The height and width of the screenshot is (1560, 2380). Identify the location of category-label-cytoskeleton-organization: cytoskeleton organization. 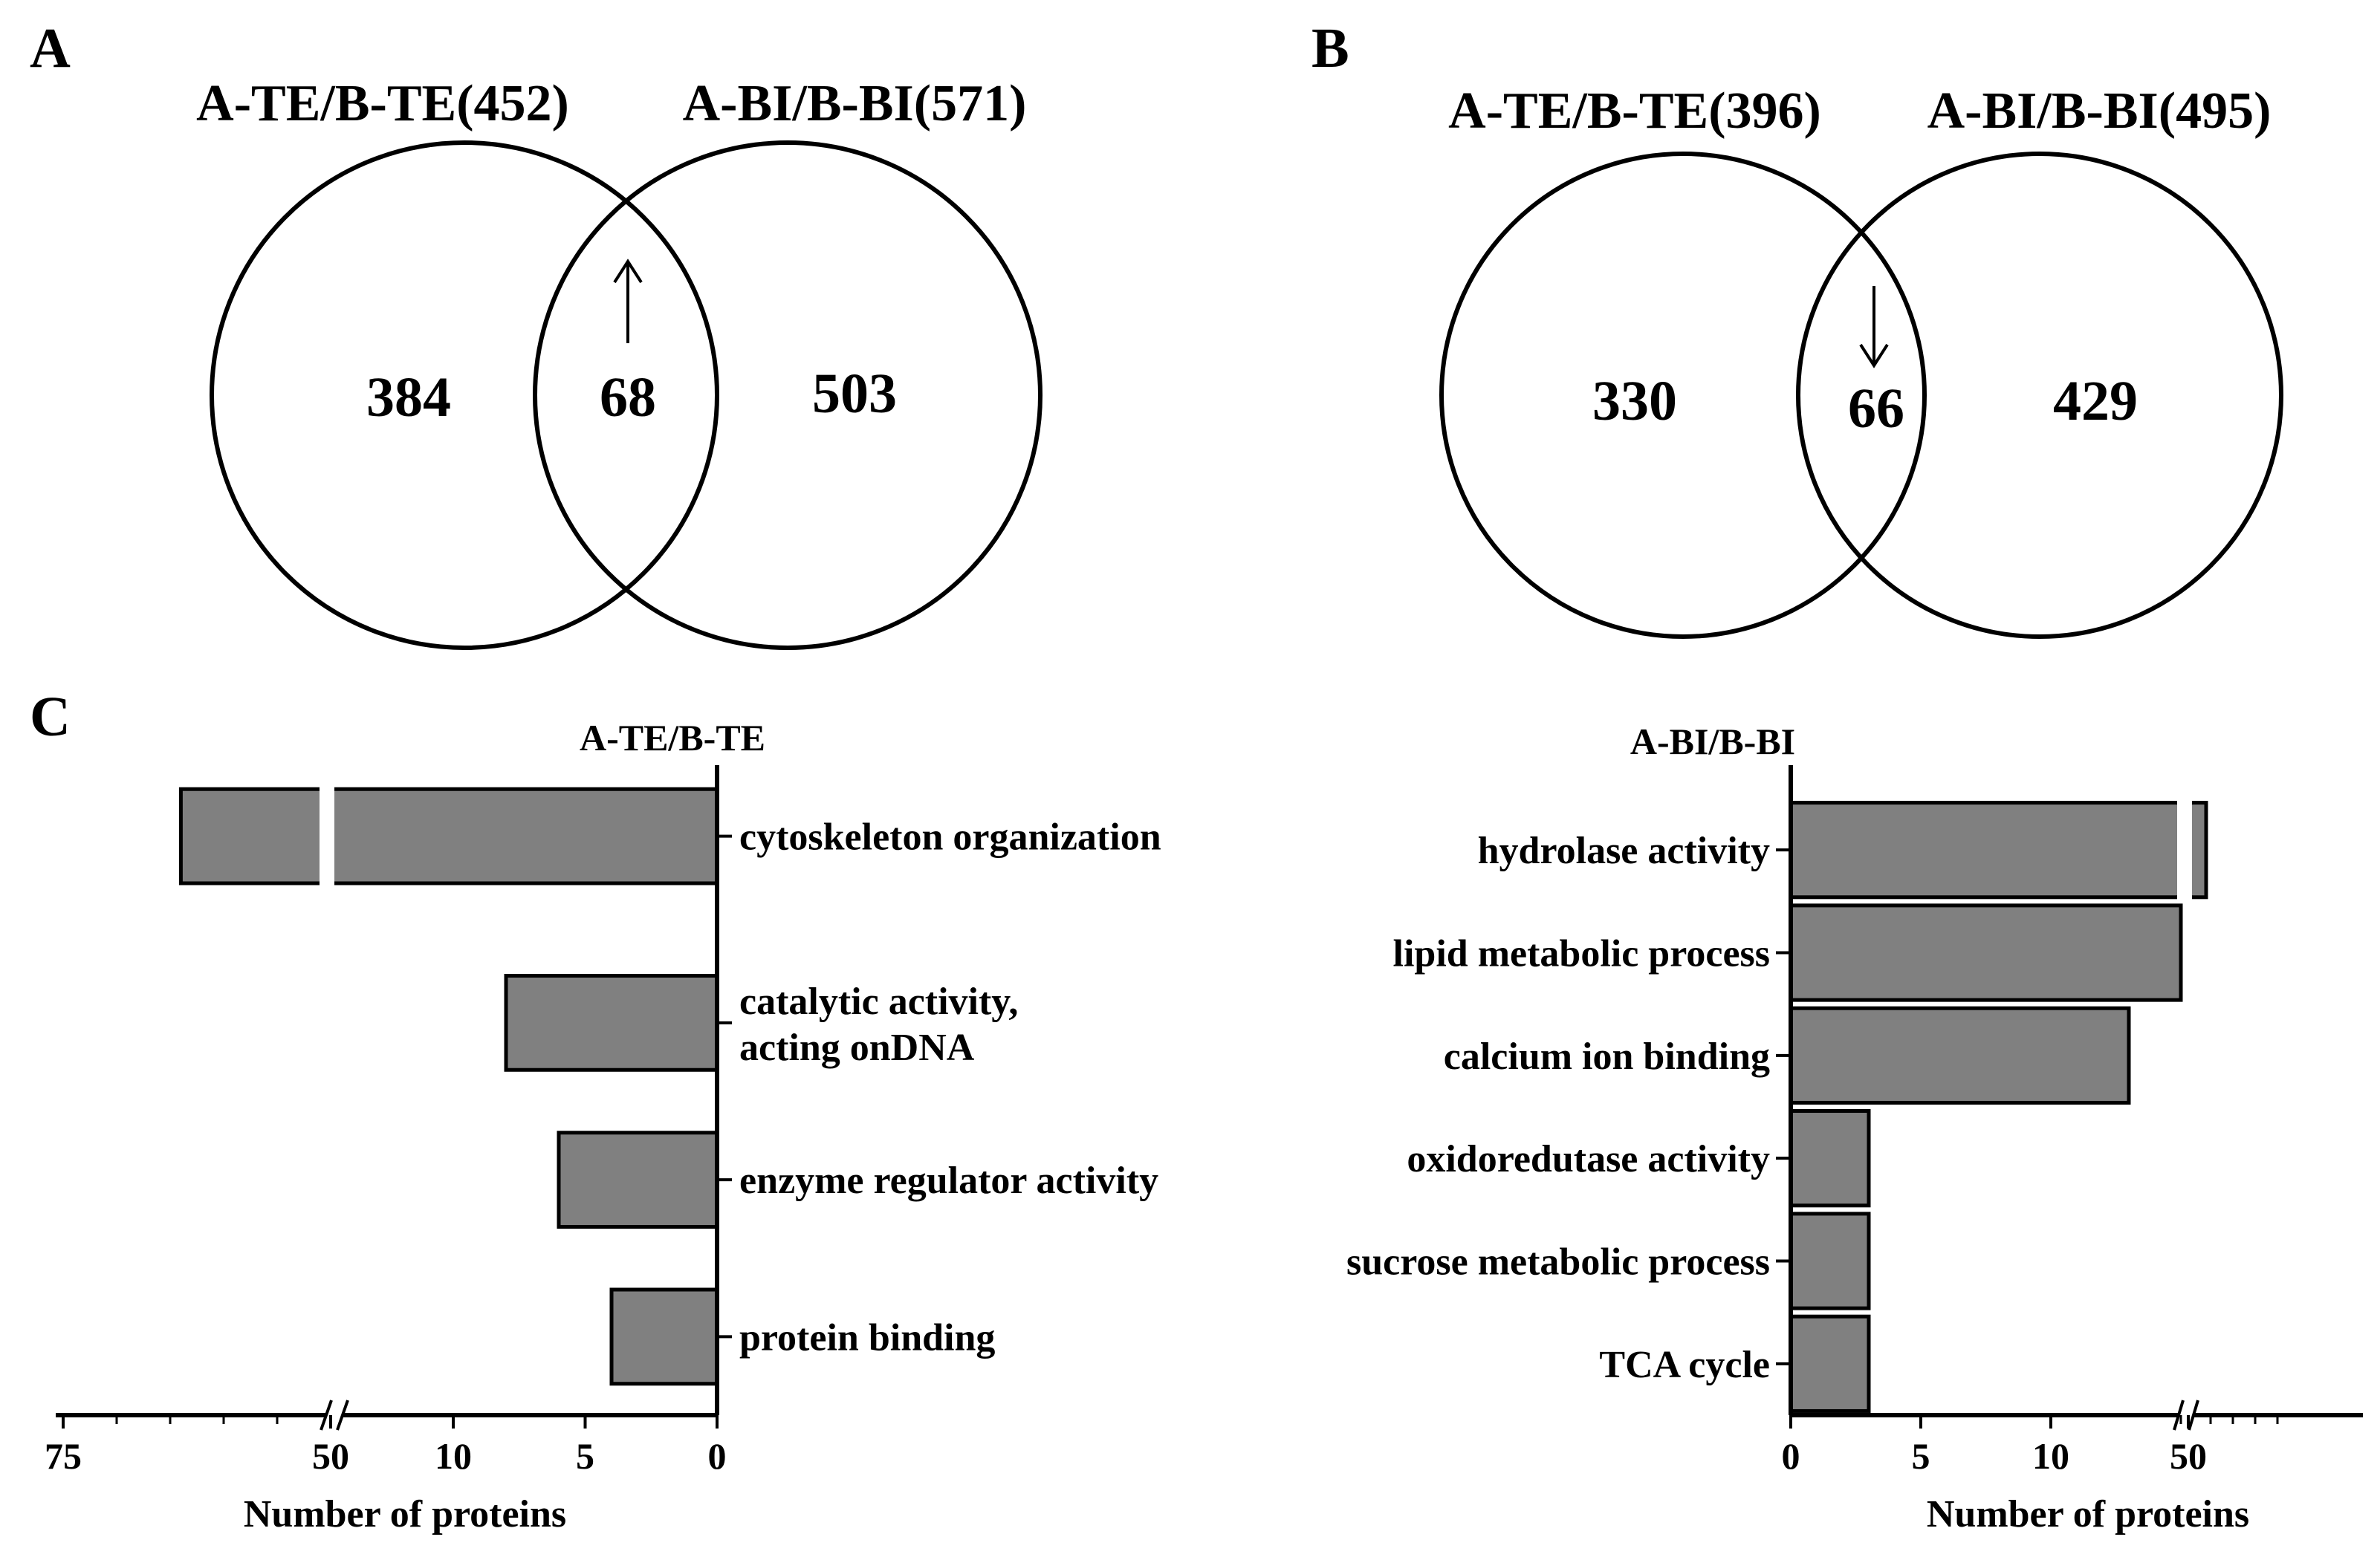
(950, 837).